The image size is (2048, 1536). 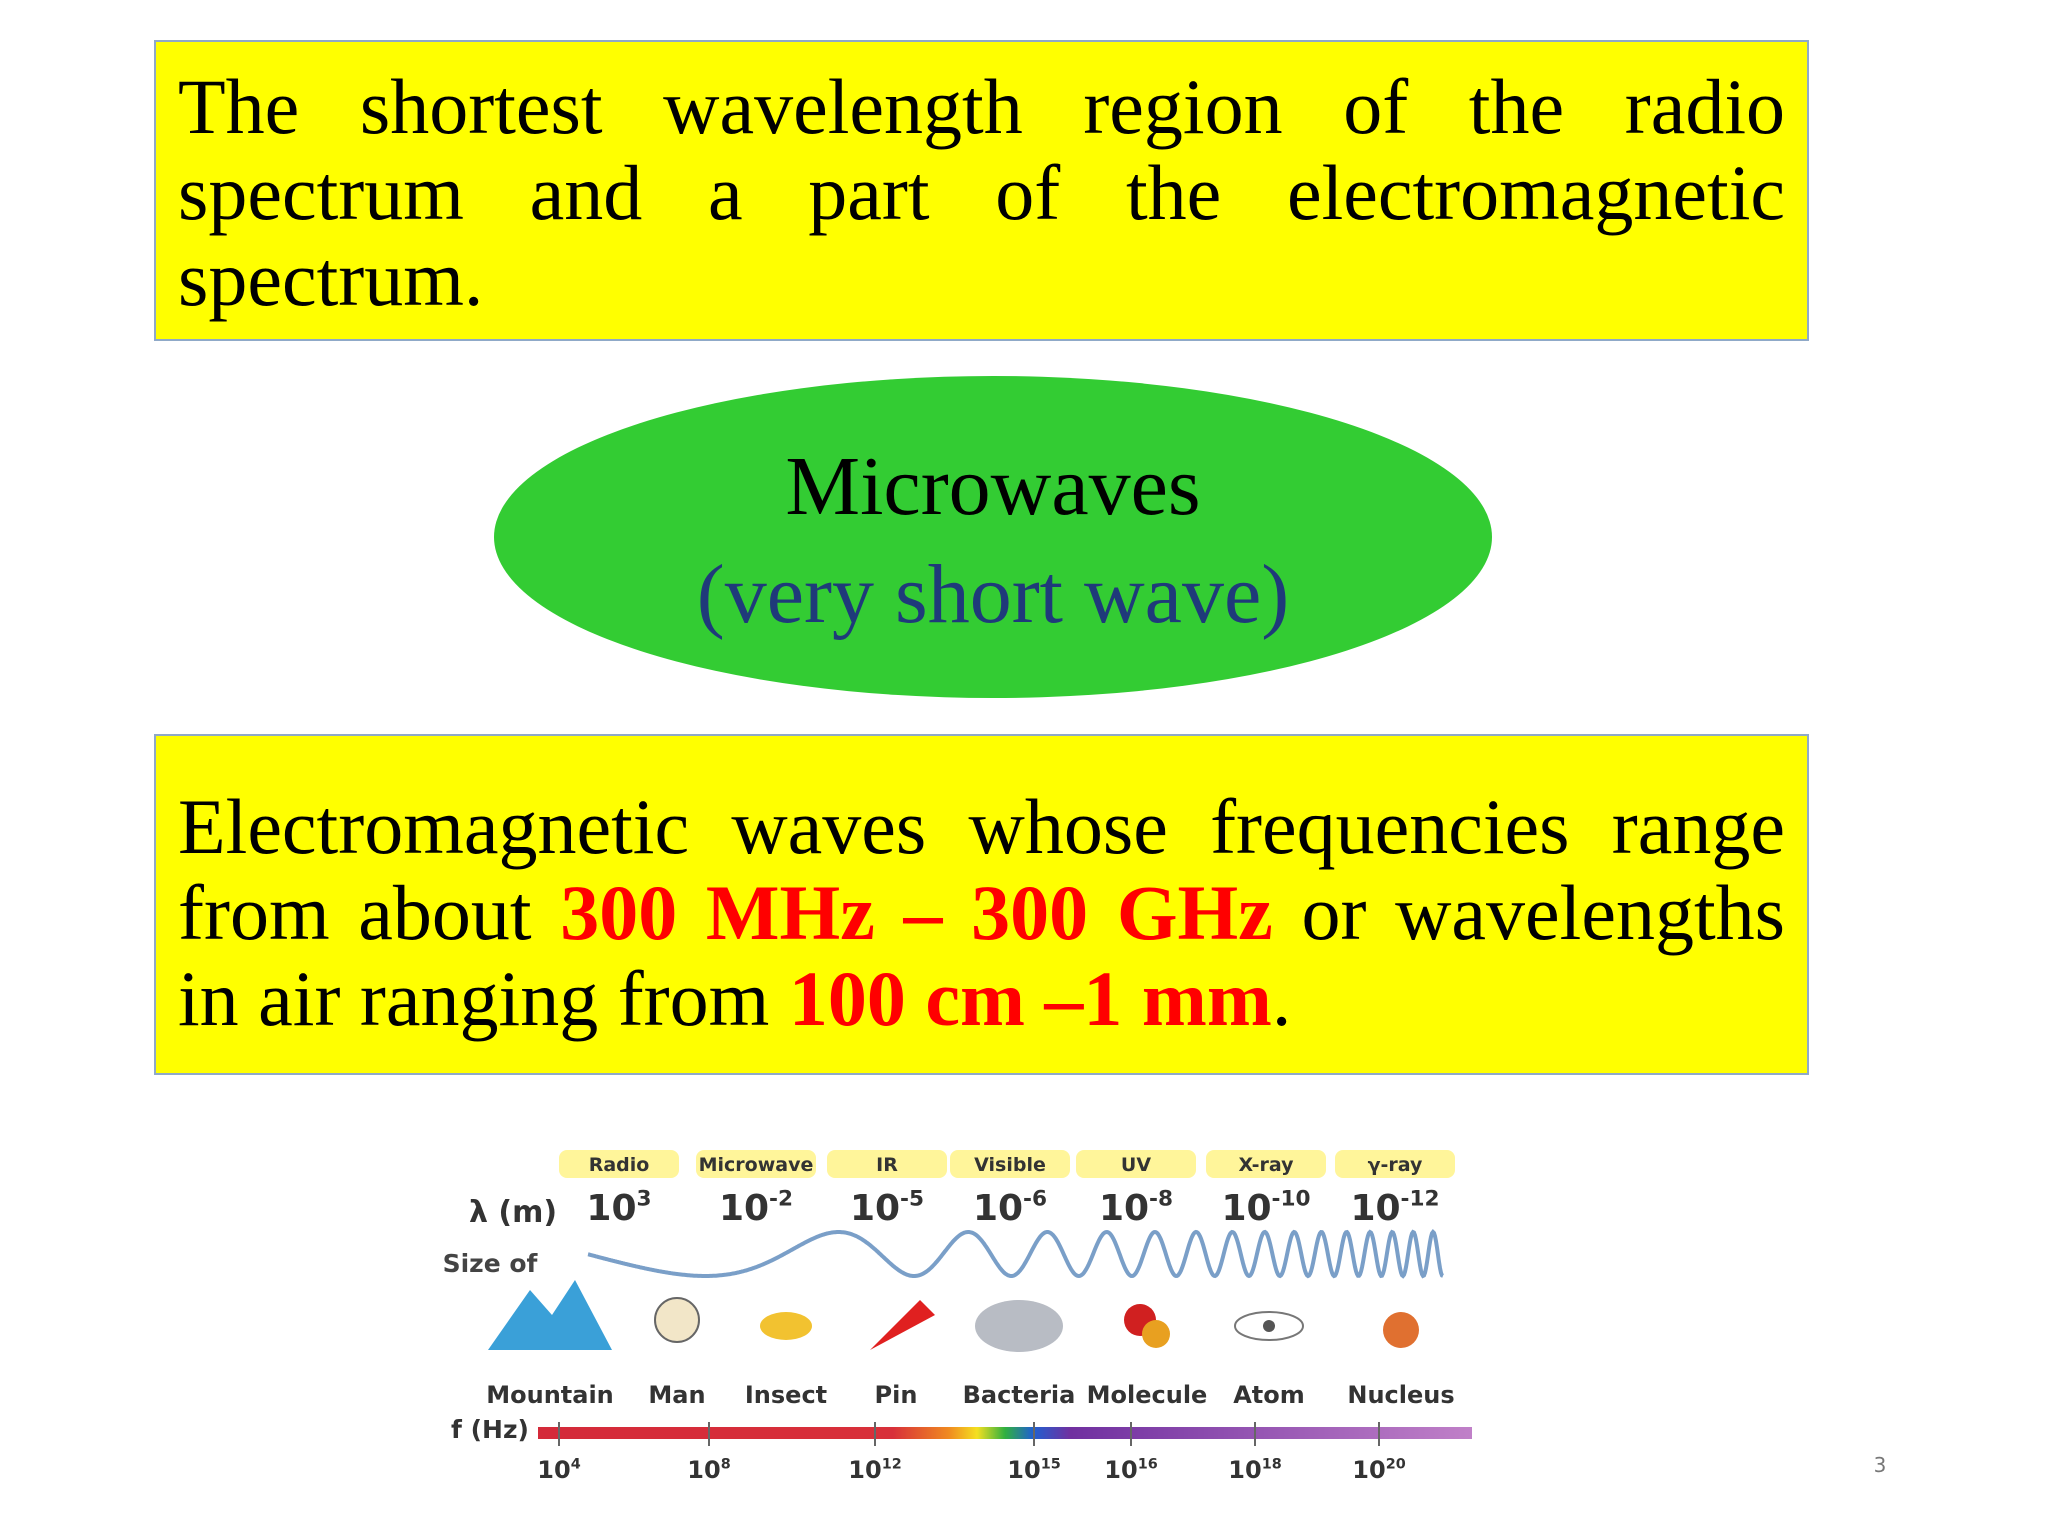 I want to click on band-label: Microwave, so click(x=756, y=1165).